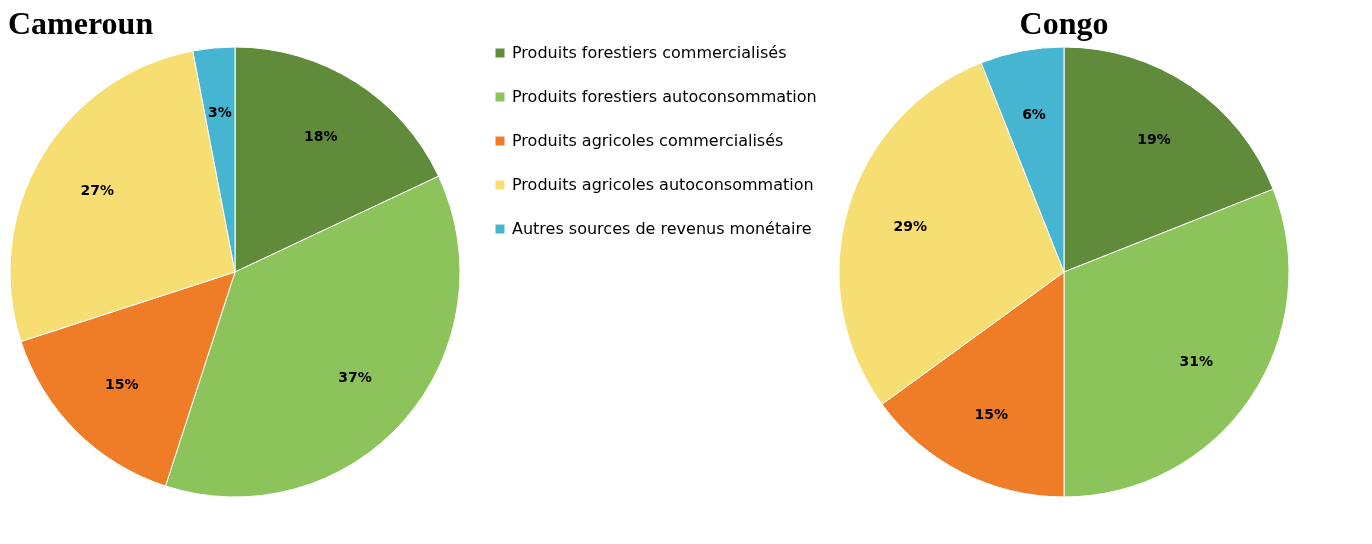 The image size is (1372, 544). Describe the element at coordinates (664, 96) in the screenshot. I see `legend-label: Produits forestiers autoconsommation` at that location.